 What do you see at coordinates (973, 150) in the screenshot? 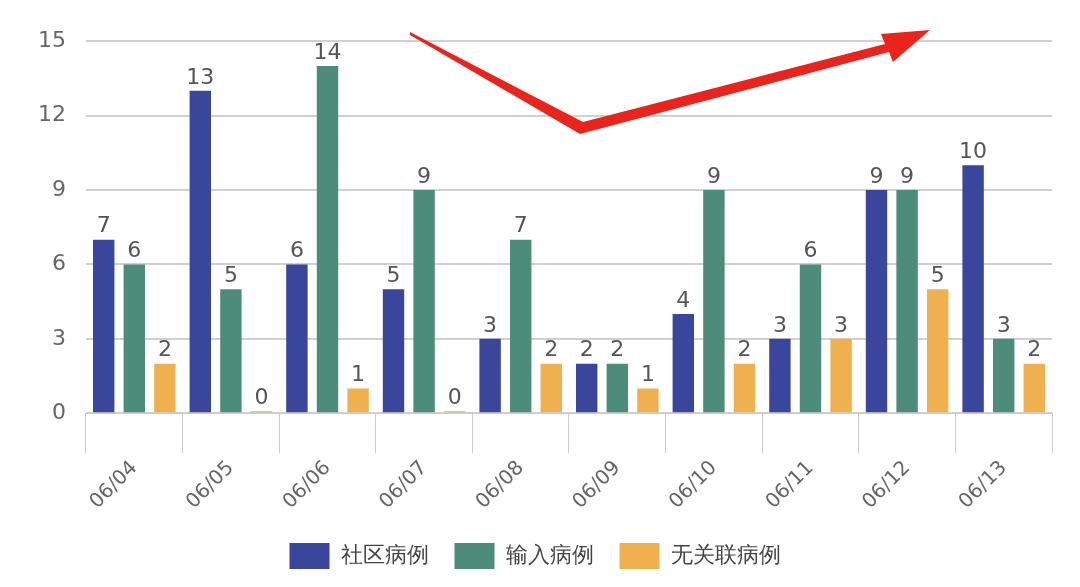
I see `data-label: 10` at bounding box center [973, 150].